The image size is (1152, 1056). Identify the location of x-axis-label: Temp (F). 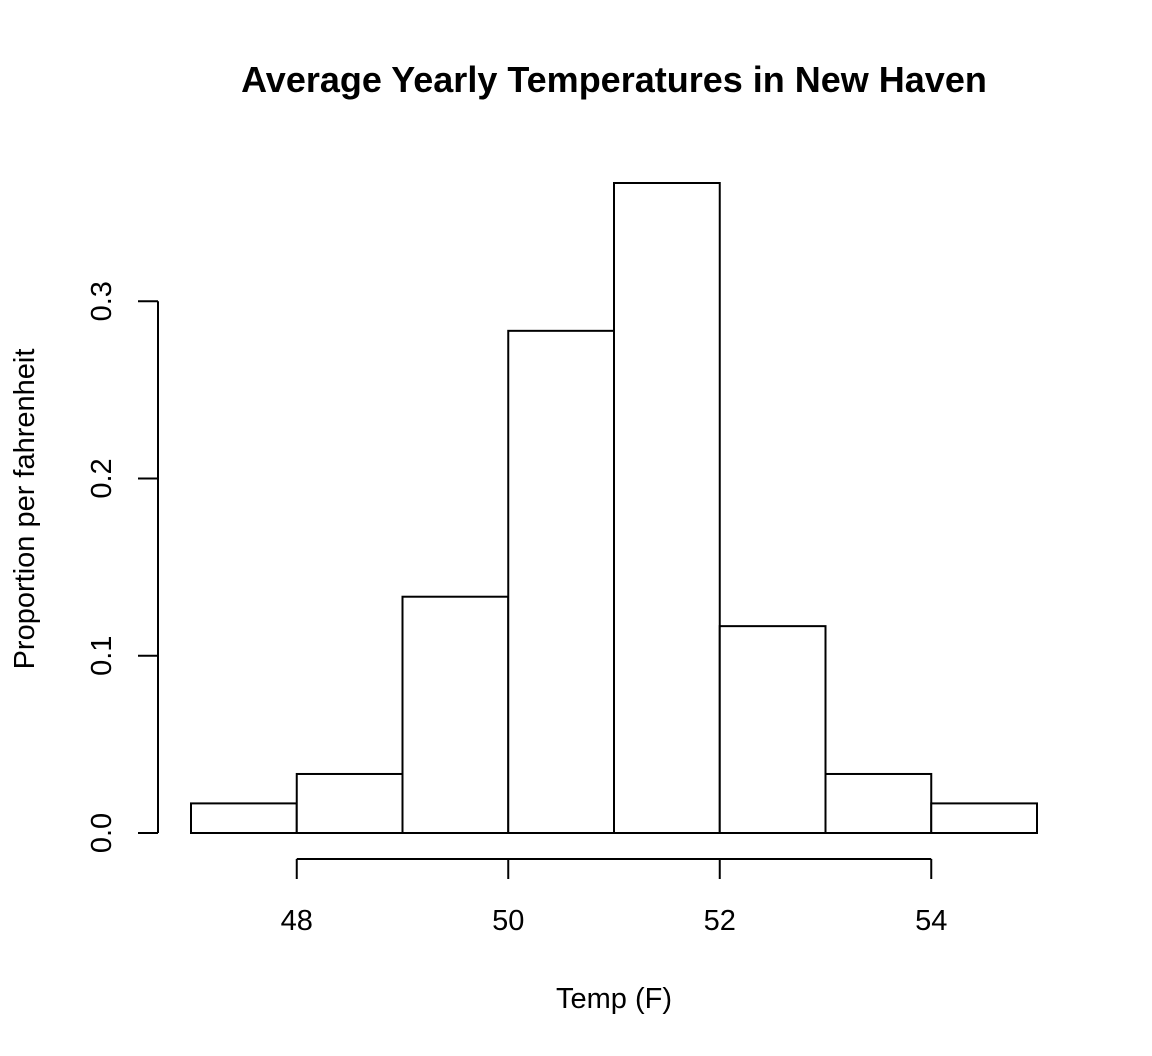
(614, 999).